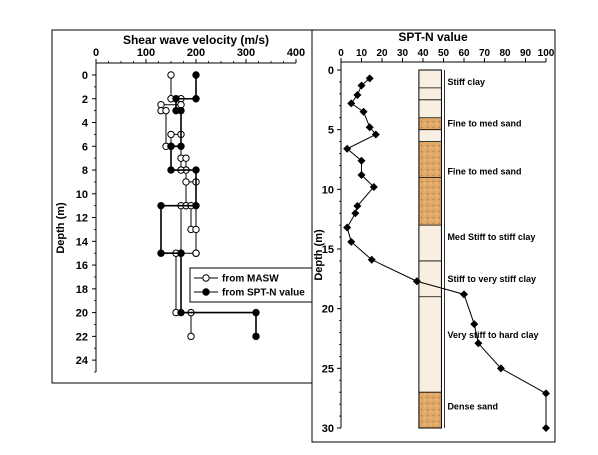 The image size is (598, 455). Describe the element at coordinates (250, 279) in the screenshot. I see `p1-legend-masw-label: from MASW` at that location.